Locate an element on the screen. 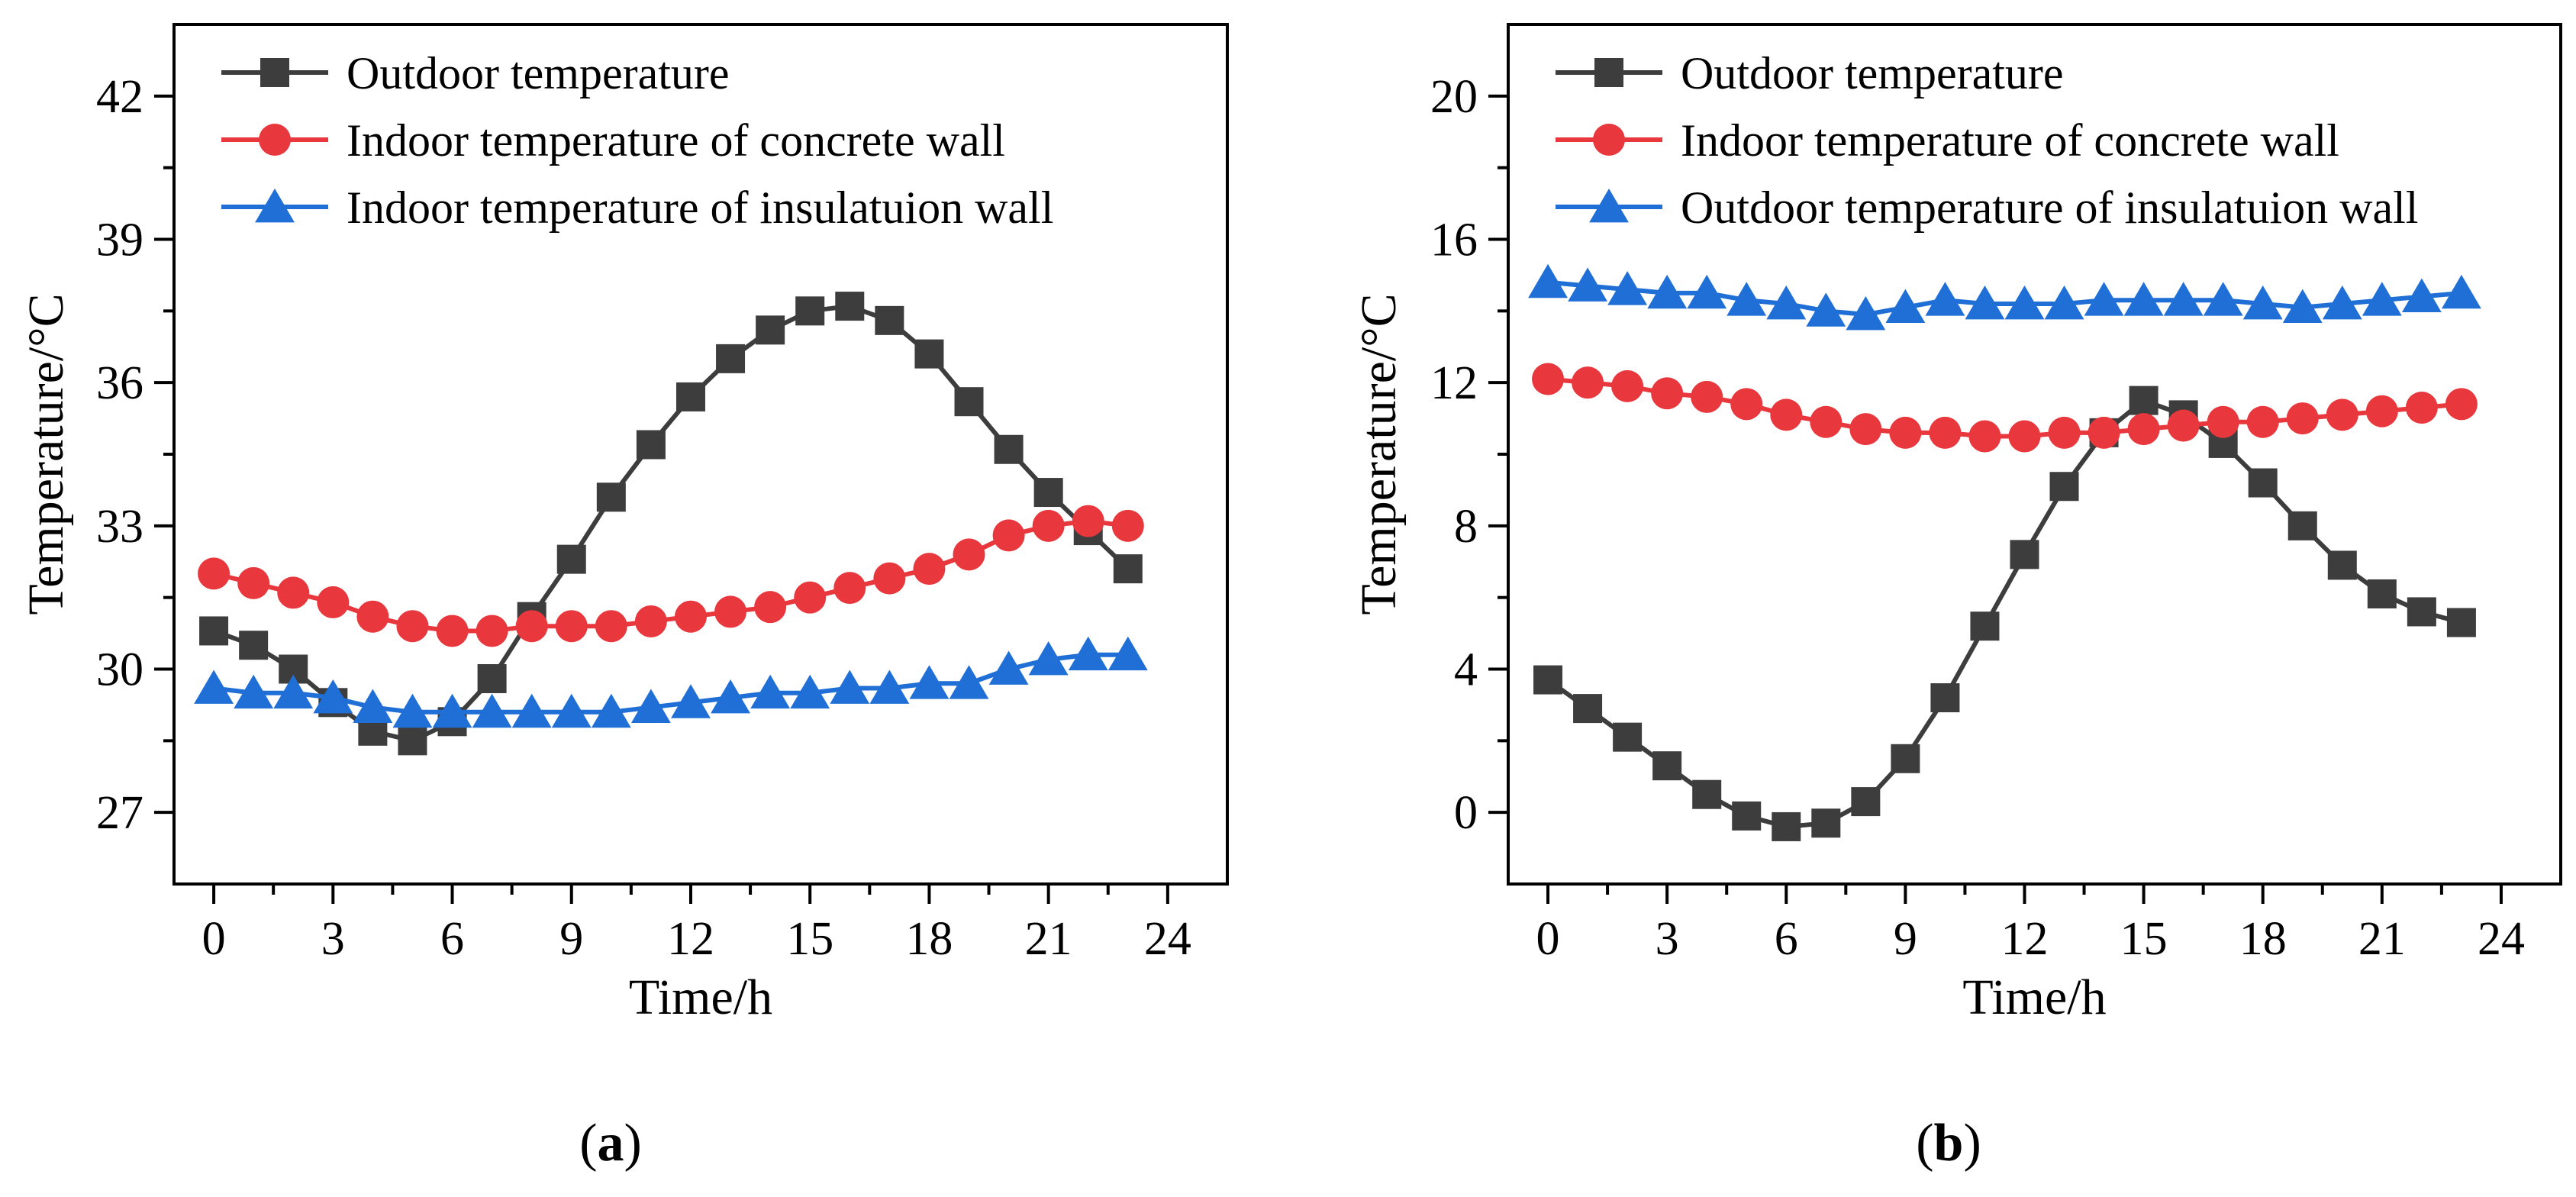 The image size is (2576, 1197). chart-a-x-tick-label: 6 is located at coordinates (452, 939).